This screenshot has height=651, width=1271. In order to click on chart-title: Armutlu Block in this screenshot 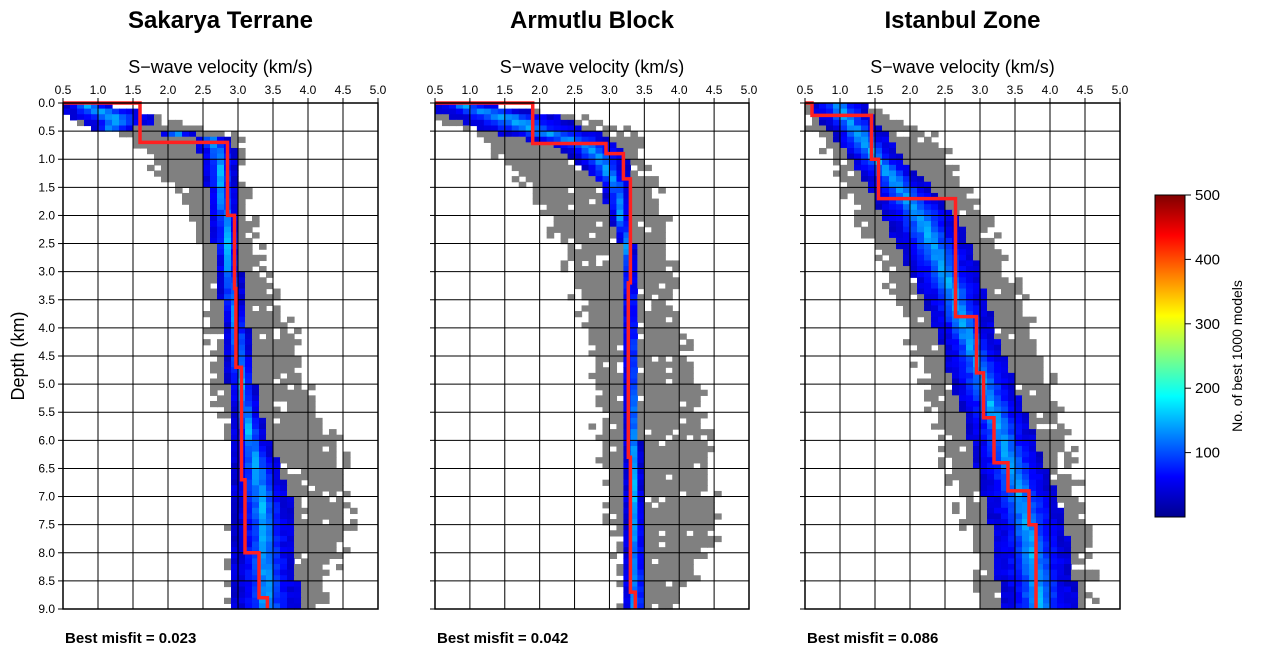, I will do `click(592, 20)`.